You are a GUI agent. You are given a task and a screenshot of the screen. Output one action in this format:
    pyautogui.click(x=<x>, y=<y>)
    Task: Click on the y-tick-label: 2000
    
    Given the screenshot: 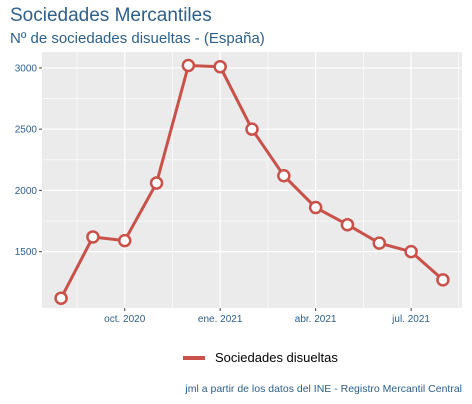 What is the action you would take?
    pyautogui.click(x=26, y=191)
    